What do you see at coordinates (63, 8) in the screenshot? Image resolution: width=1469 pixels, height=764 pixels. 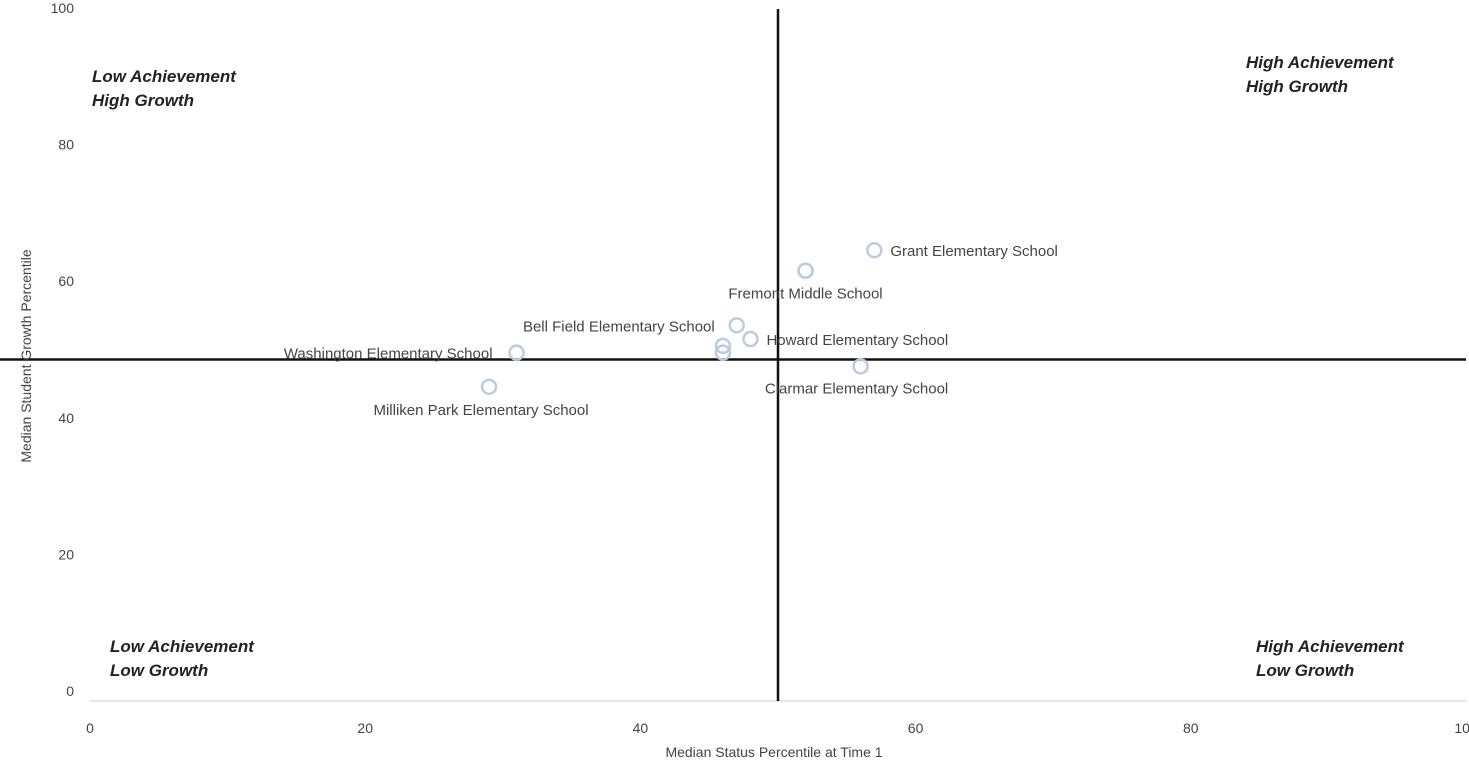 I see `y-tick-label: 100` at bounding box center [63, 8].